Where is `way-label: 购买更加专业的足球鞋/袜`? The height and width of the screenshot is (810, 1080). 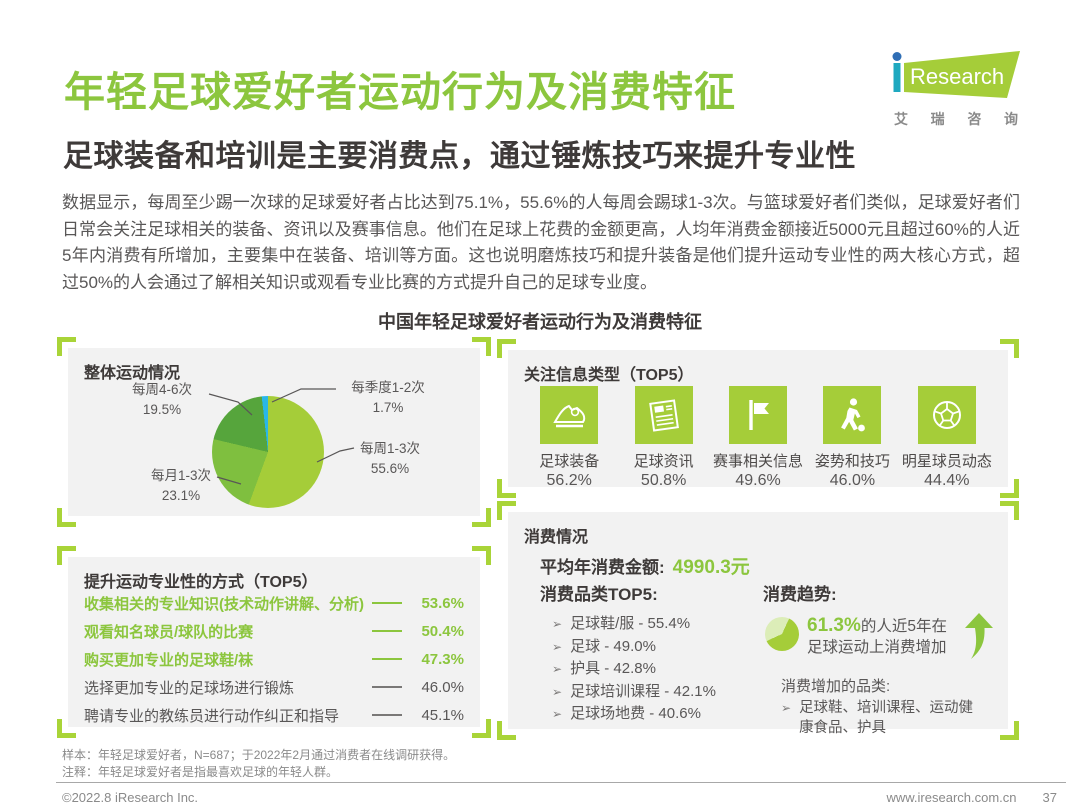 way-label: 购买更加专业的足球鞋/袜 is located at coordinates (169, 660).